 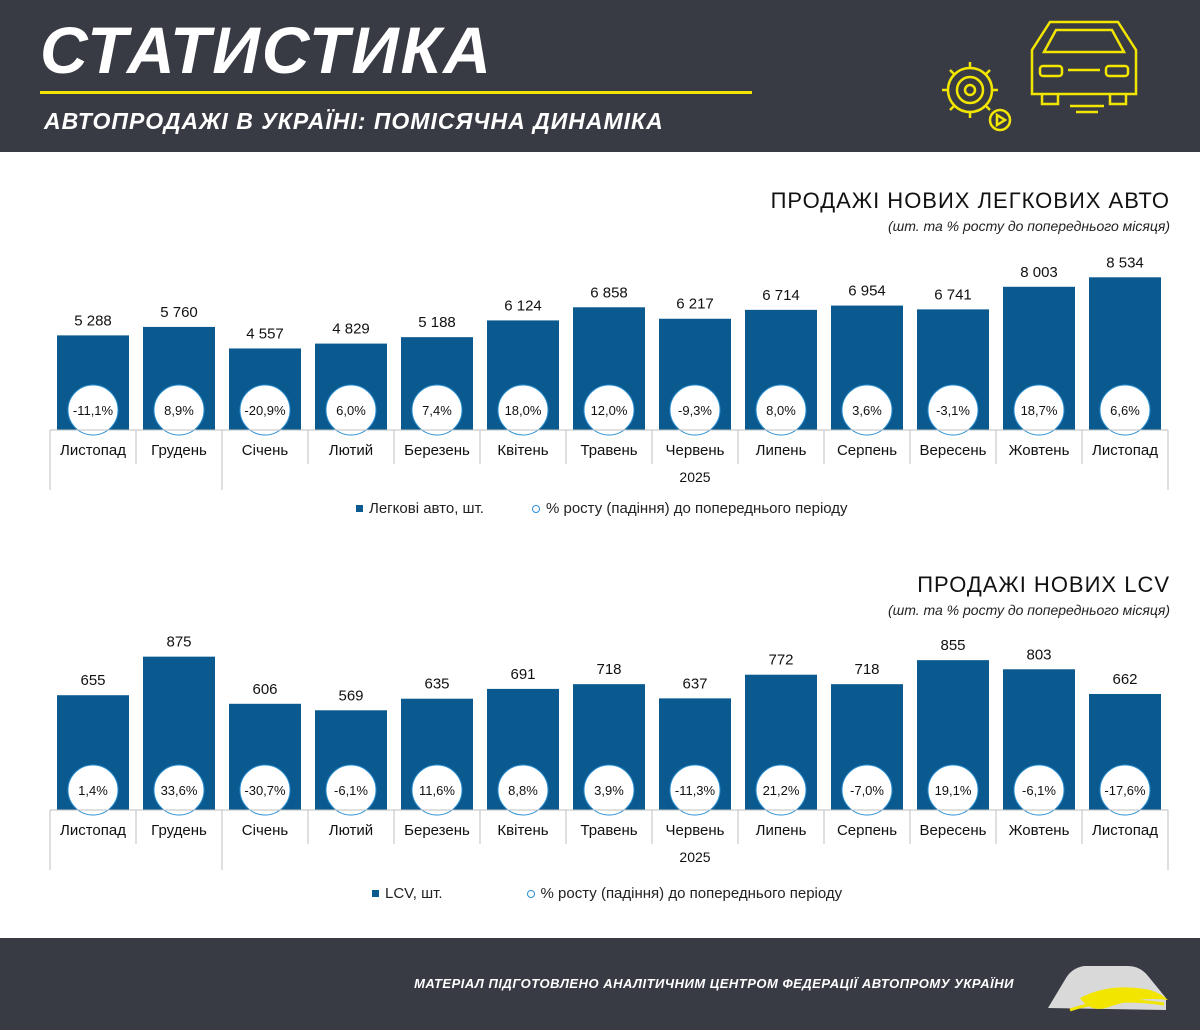 I want to click on lcv-growth-label: -11,3%, so click(x=695, y=790).